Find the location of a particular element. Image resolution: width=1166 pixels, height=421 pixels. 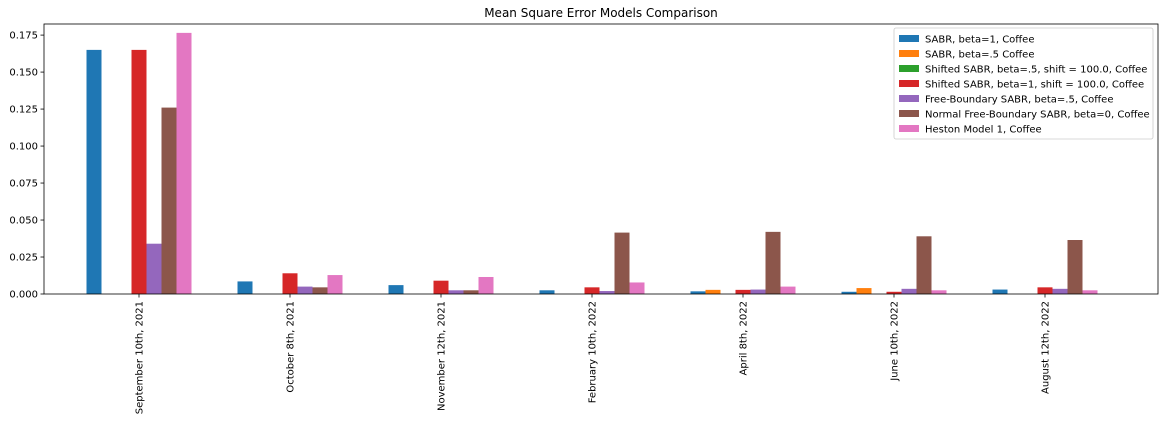

legend-label: Heston Model 1, Coffee is located at coordinates (983, 130).